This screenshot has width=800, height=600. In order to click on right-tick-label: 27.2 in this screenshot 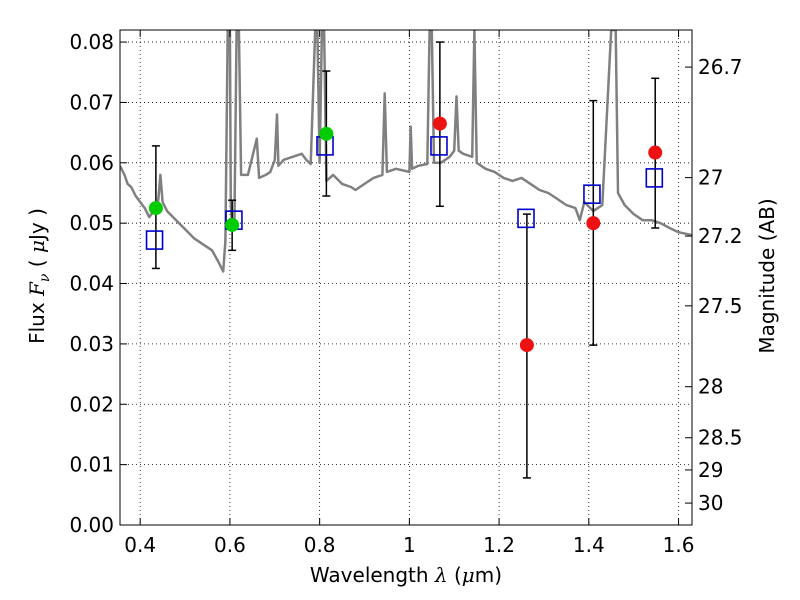, I will do `click(720, 236)`.